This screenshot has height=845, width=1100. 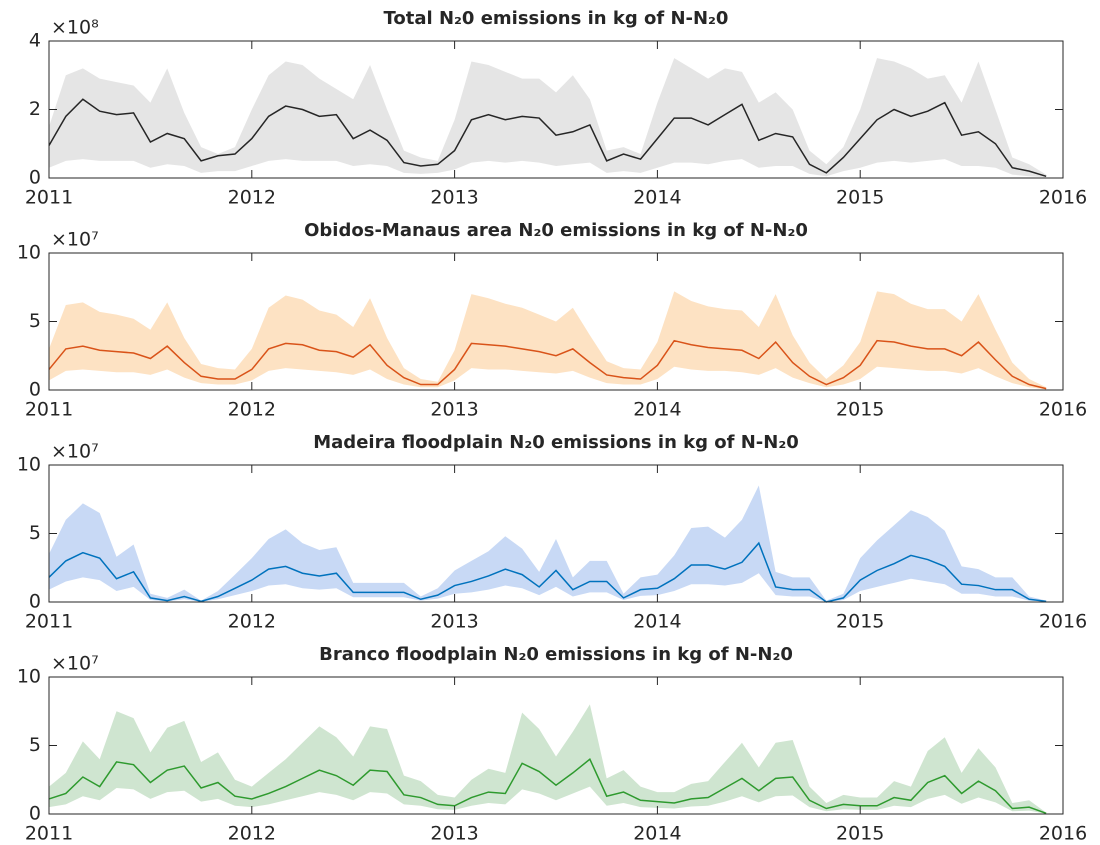 I want to click on y-tick-label: 2, so click(x=35, y=109).